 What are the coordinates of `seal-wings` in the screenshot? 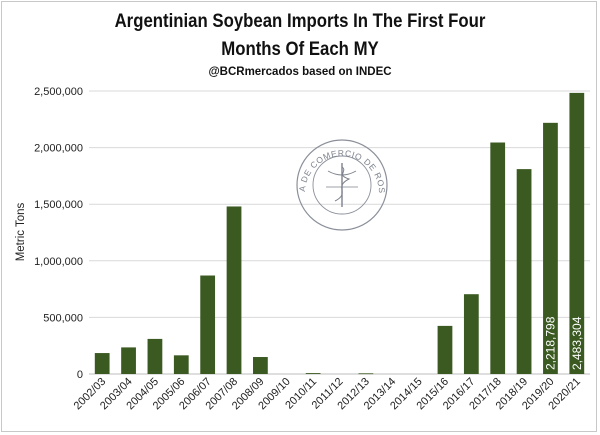 It's located at (342, 173).